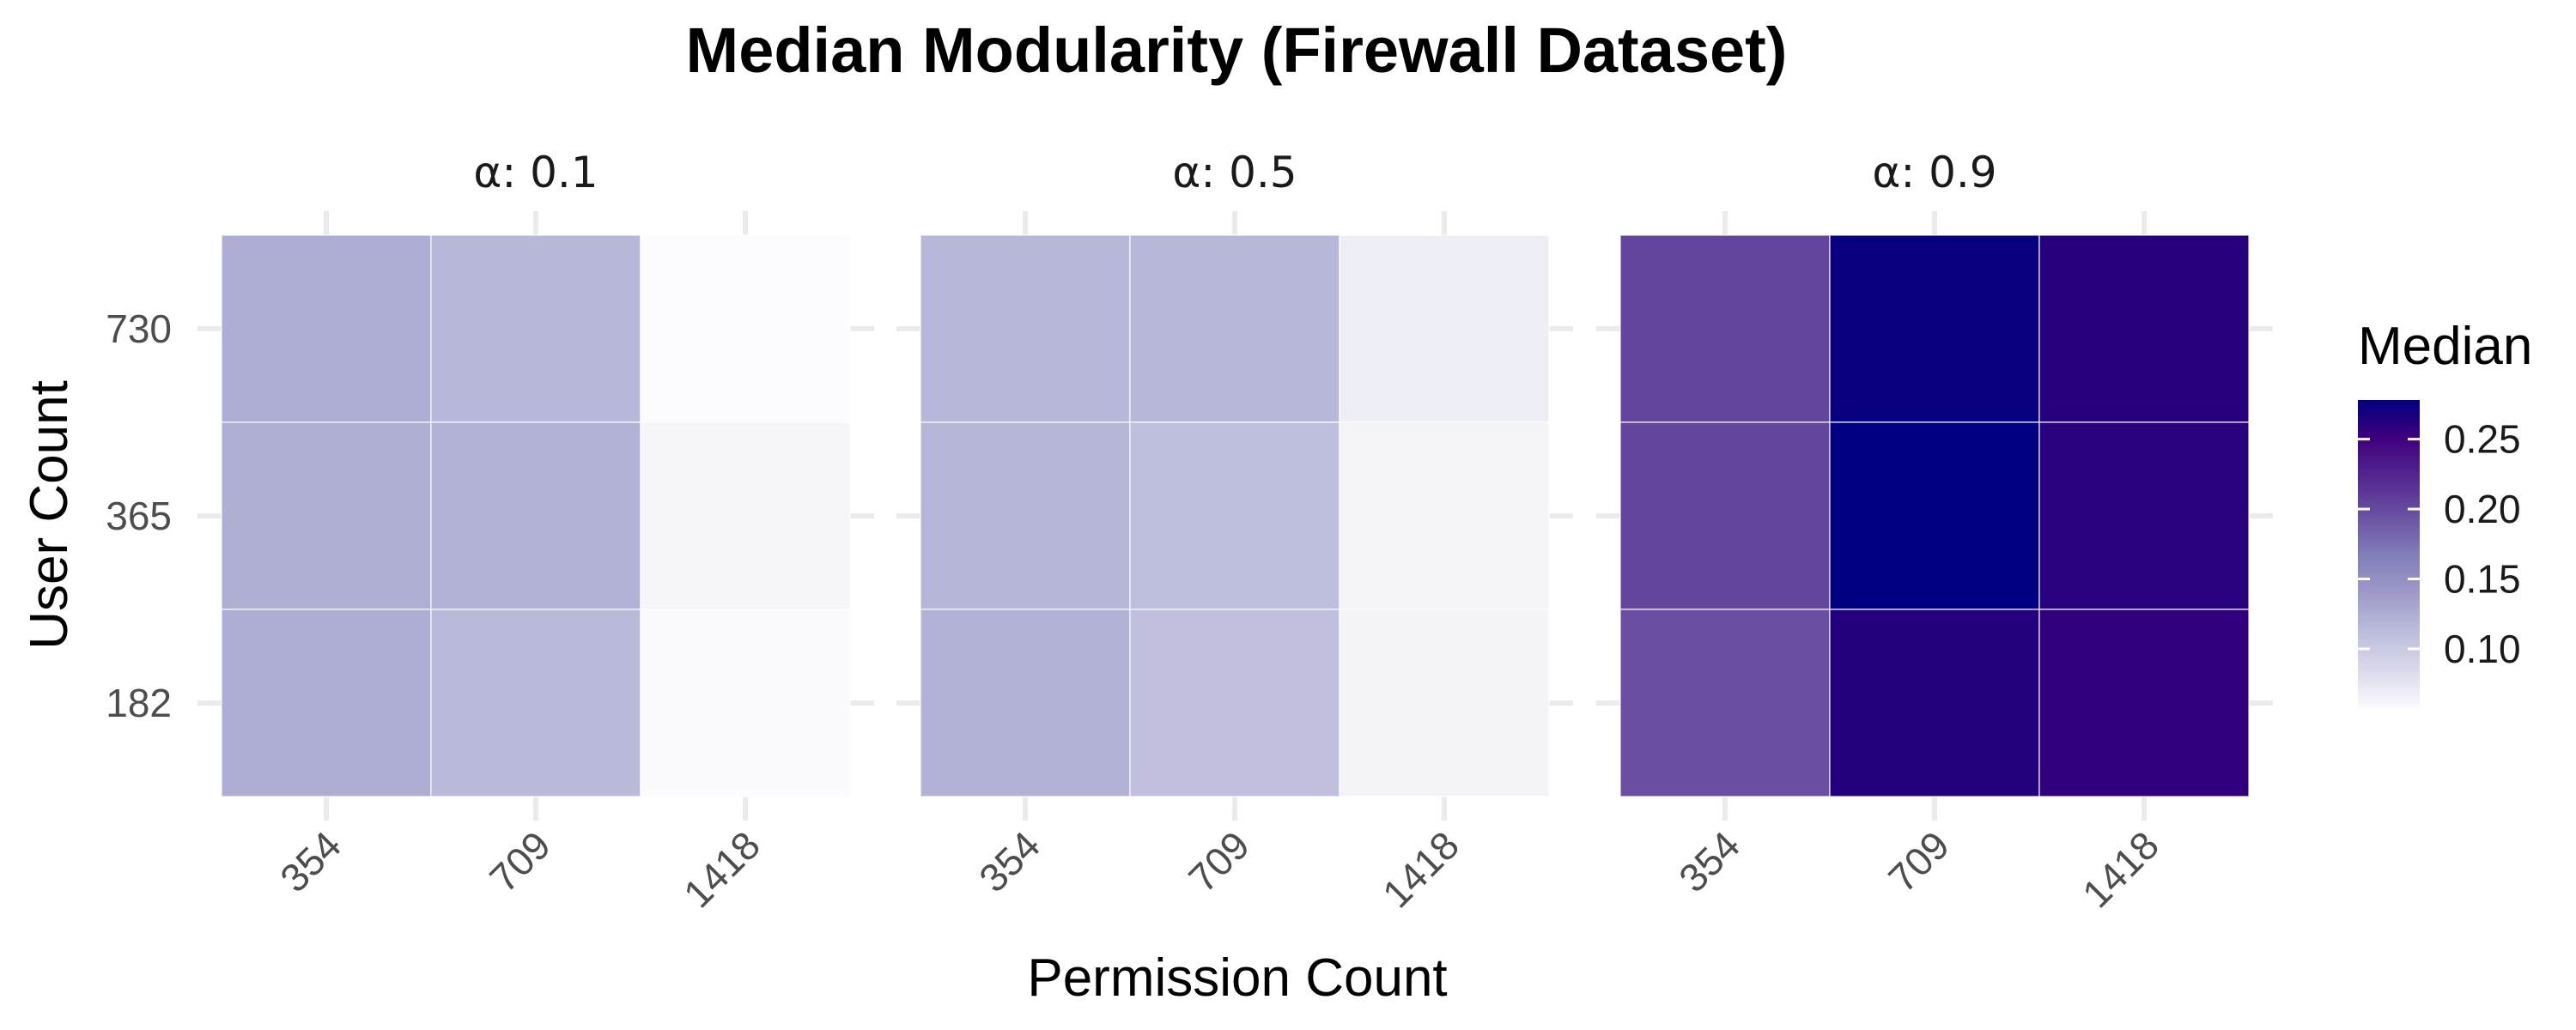 The width and height of the screenshot is (2576, 1030). What do you see at coordinates (2482, 649) in the screenshot?
I see `legend-tick-label: 0.10` at bounding box center [2482, 649].